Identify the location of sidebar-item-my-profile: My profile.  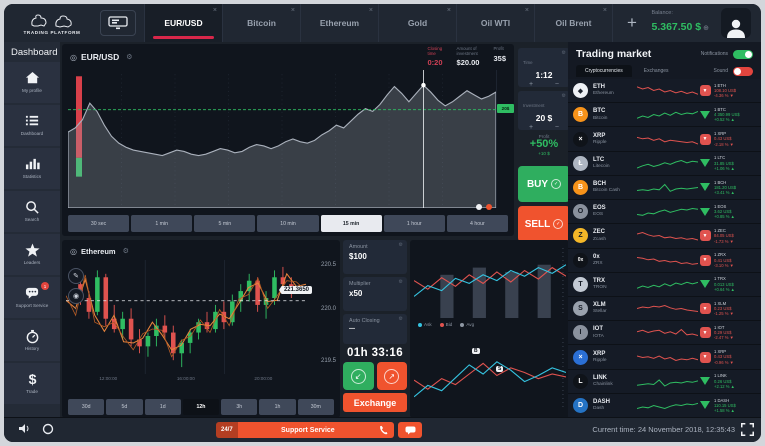
(32, 82).